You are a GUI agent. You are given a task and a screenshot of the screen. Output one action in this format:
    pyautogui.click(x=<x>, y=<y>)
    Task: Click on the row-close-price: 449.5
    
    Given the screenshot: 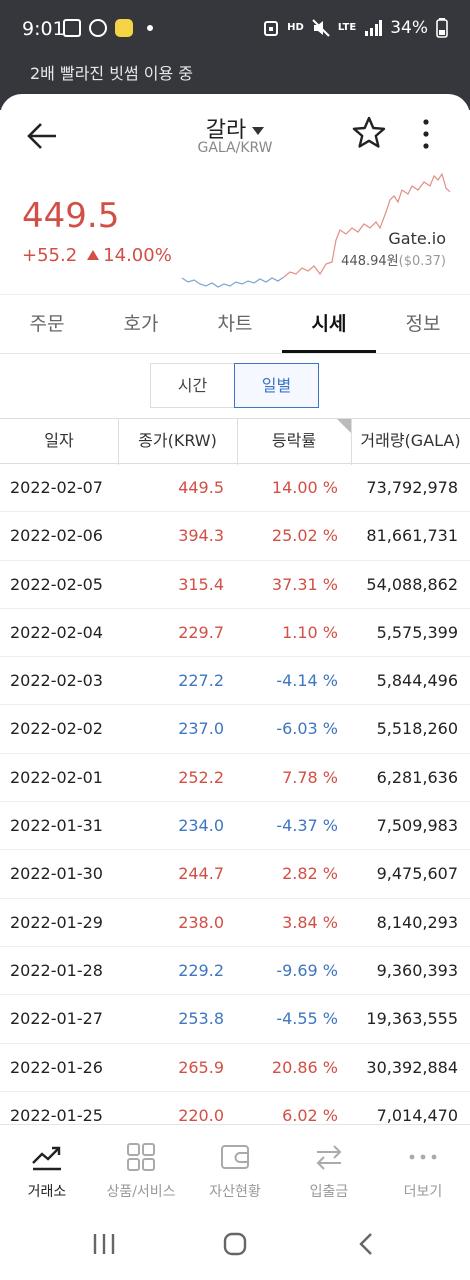 What is the action you would take?
    pyautogui.click(x=201, y=487)
    